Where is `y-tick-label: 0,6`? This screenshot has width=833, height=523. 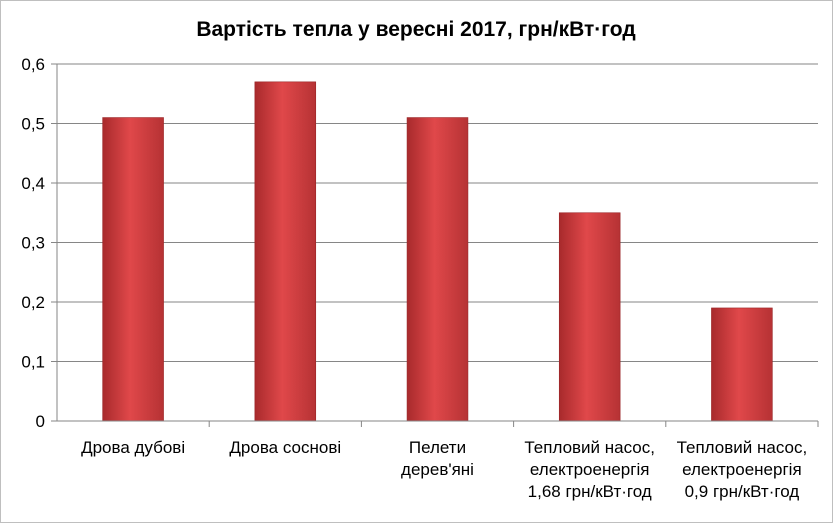
y-tick-label: 0,6 is located at coordinates (33, 64).